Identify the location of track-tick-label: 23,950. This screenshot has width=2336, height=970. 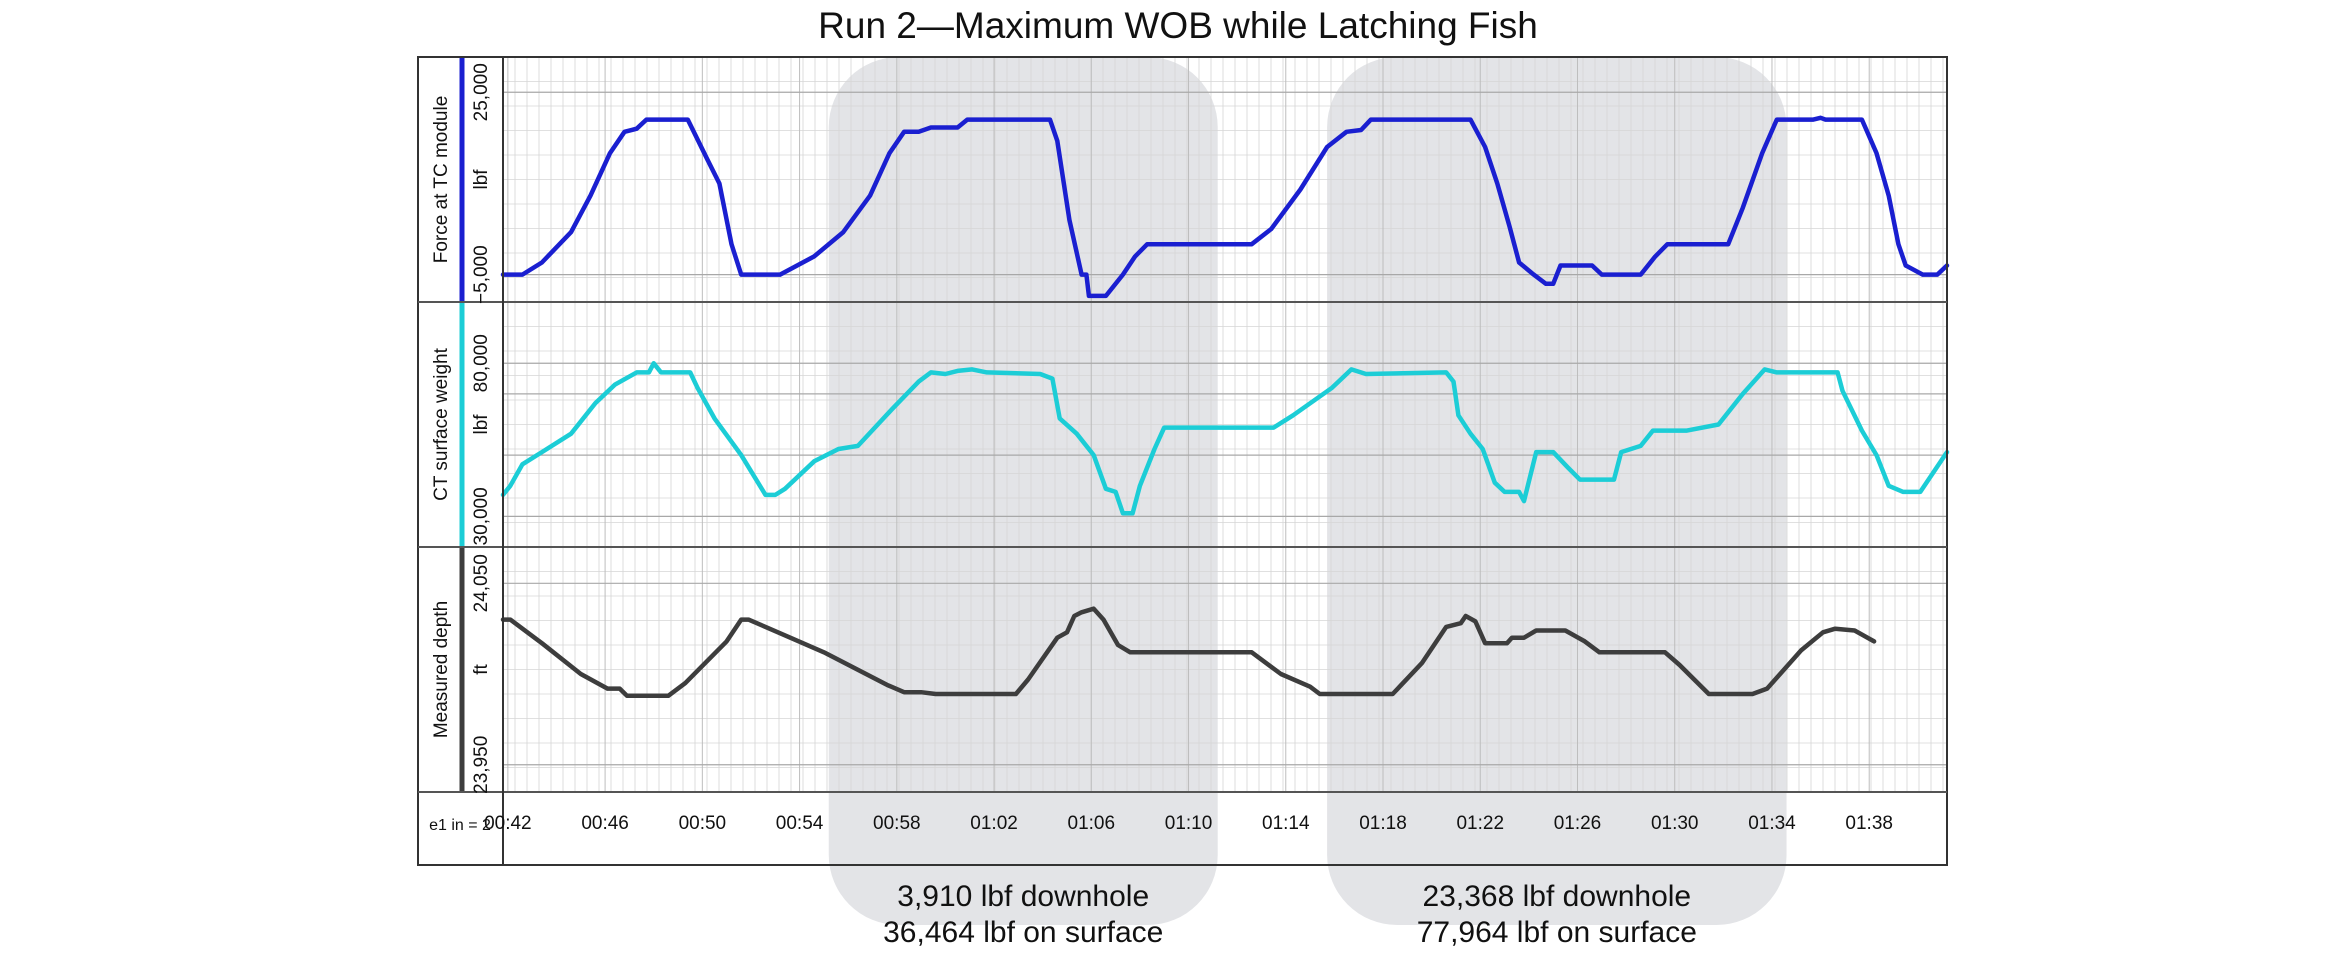
(481, 765).